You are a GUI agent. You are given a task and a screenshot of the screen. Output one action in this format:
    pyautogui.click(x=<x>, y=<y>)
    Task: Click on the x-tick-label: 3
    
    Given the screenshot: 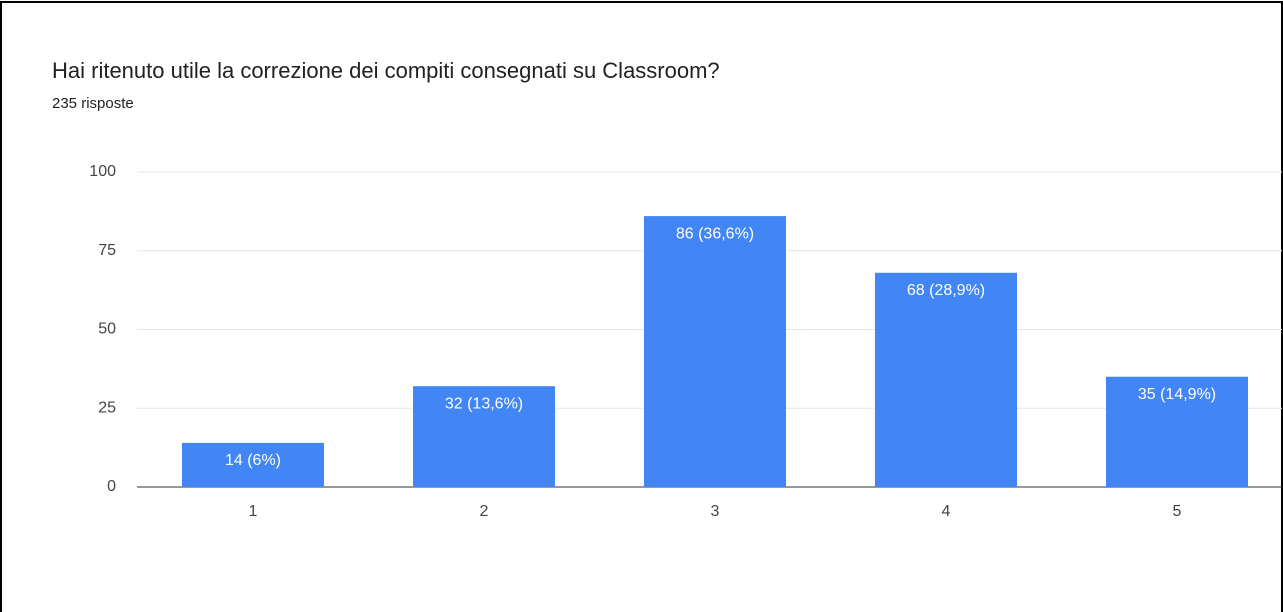 What is the action you would take?
    pyautogui.click(x=715, y=511)
    